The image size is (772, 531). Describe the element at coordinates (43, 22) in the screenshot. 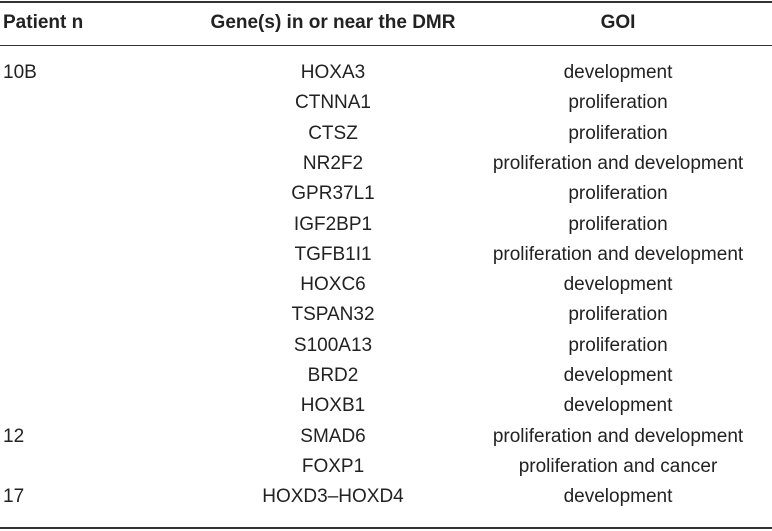

I see `header-cell: Patient n` at that location.